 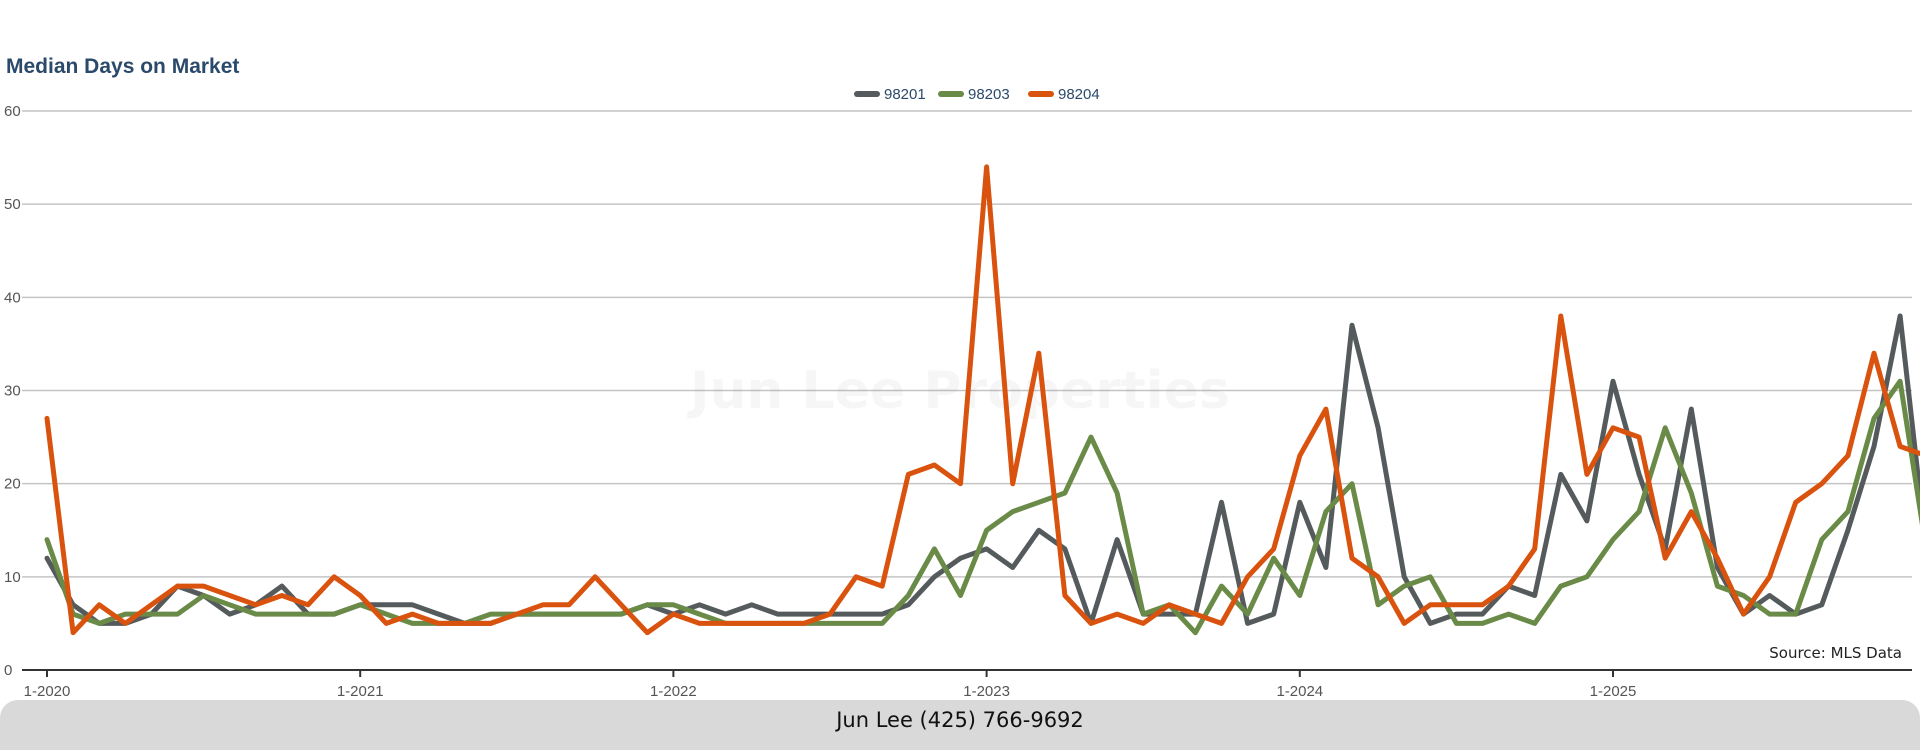 I want to click on y-tick-label: 40, so click(x=12, y=297).